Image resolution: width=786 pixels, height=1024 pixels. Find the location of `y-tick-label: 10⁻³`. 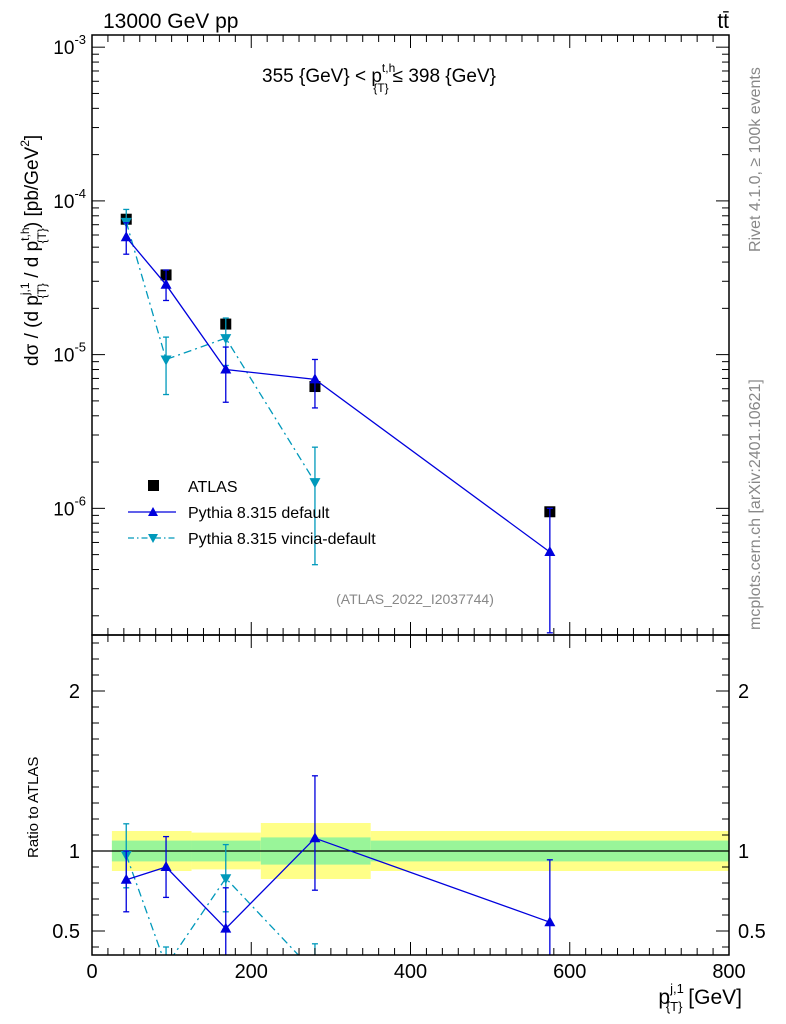

y-tick-label: 10⁻³ is located at coordinates (69, 45).